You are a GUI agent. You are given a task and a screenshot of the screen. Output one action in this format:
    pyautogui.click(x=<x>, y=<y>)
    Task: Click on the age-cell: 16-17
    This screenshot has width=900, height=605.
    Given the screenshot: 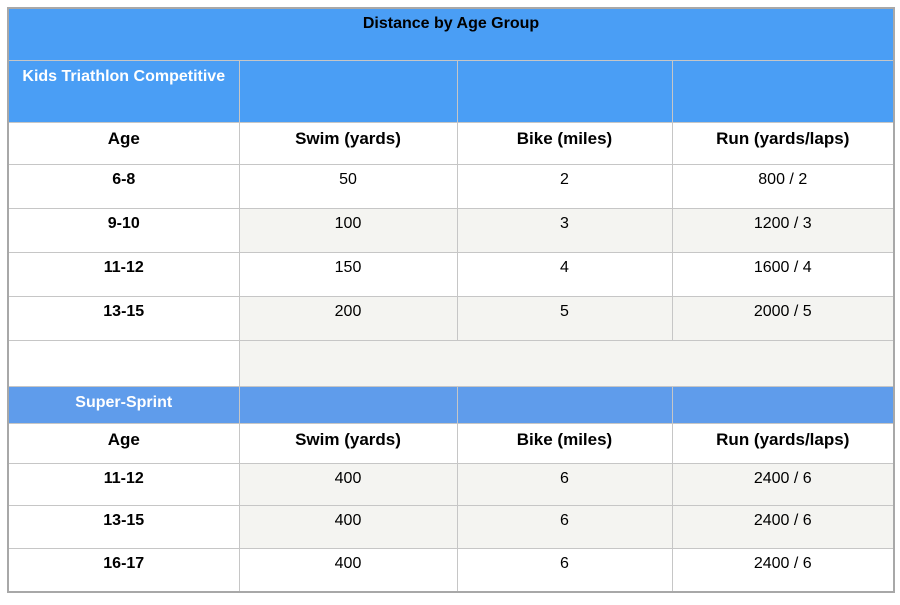 What is the action you would take?
    pyautogui.click(x=123, y=570)
    